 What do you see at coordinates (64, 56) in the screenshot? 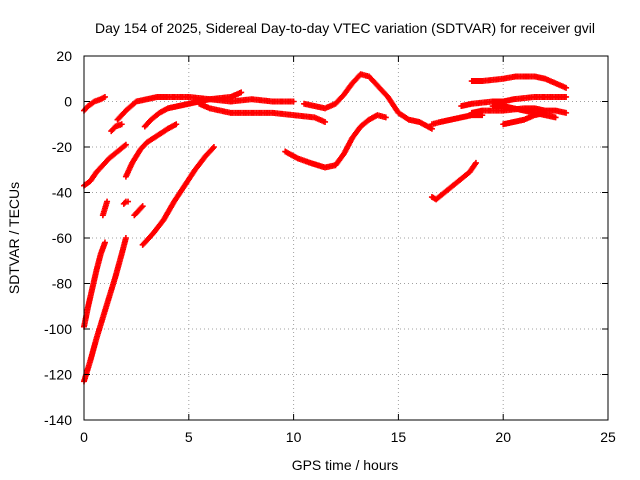
I see `y-tick-label: 20` at bounding box center [64, 56].